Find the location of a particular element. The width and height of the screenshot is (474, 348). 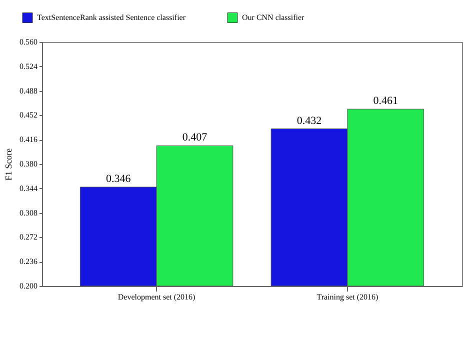

y-tick-label: 0.416 is located at coordinates (29, 139).